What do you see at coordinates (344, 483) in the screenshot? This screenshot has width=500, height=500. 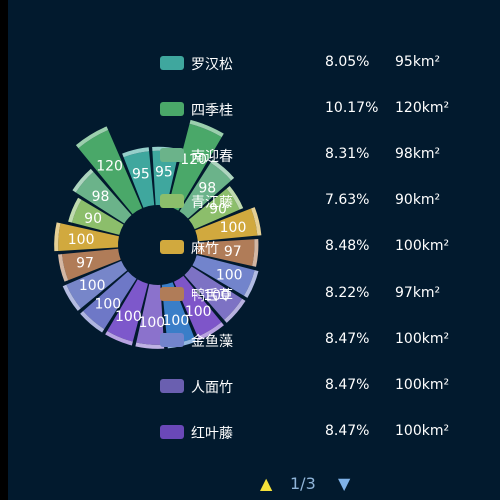 I see `pager-next-icon: ▼` at bounding box center [344, 483].